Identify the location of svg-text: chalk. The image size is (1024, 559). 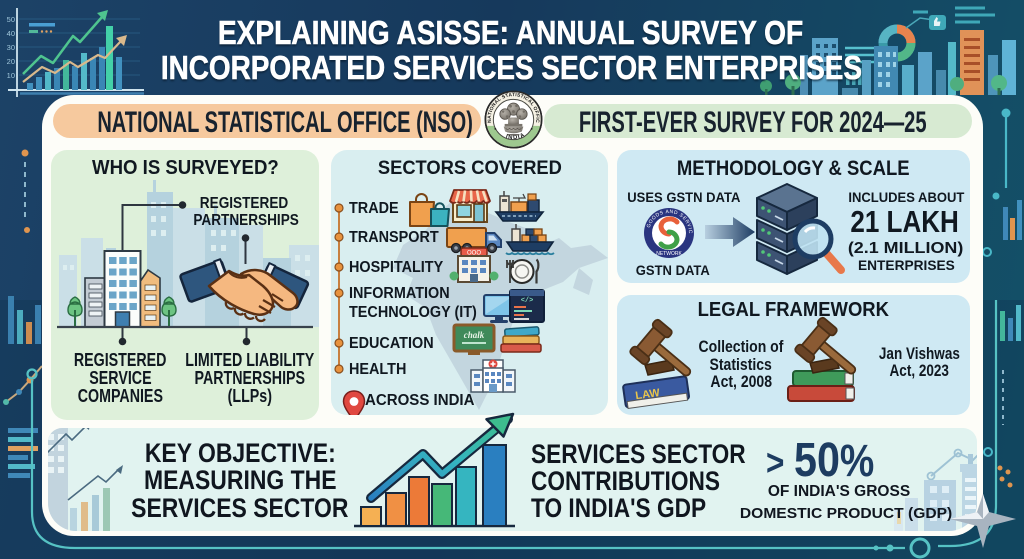
(474, 335).